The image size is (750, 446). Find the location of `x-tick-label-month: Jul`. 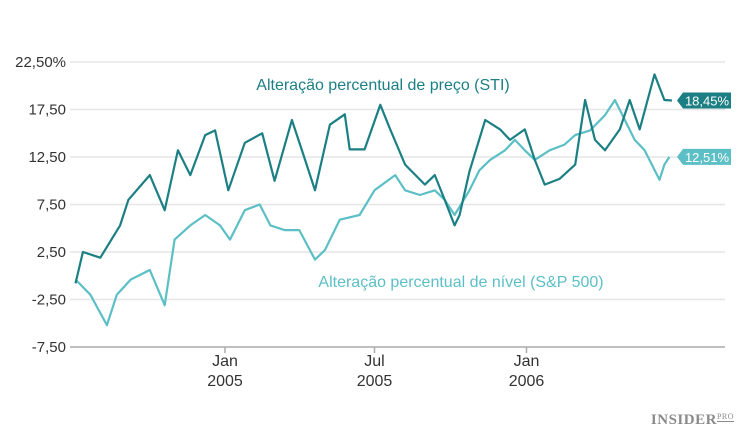

x-tick-label-month: Jul is located at coordinates (374, 361).